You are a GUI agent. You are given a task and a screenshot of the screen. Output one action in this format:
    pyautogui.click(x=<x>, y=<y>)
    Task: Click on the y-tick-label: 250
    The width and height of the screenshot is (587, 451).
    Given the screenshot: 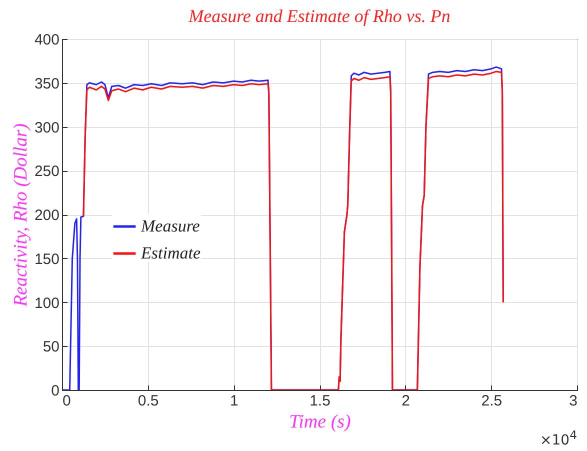 What is the action you would take?
    pyautogui.click(x=47, y=171)
    